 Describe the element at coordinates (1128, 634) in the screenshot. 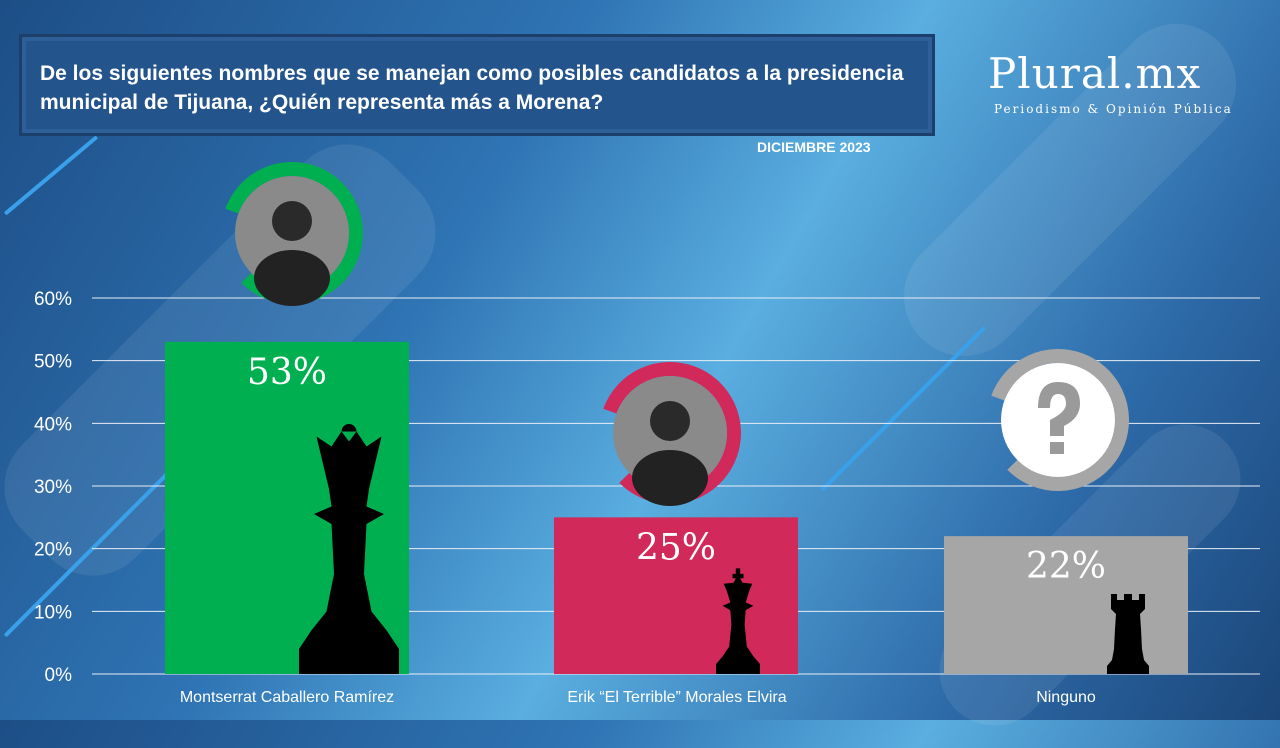

I see `chess-rook-icon` at that location.